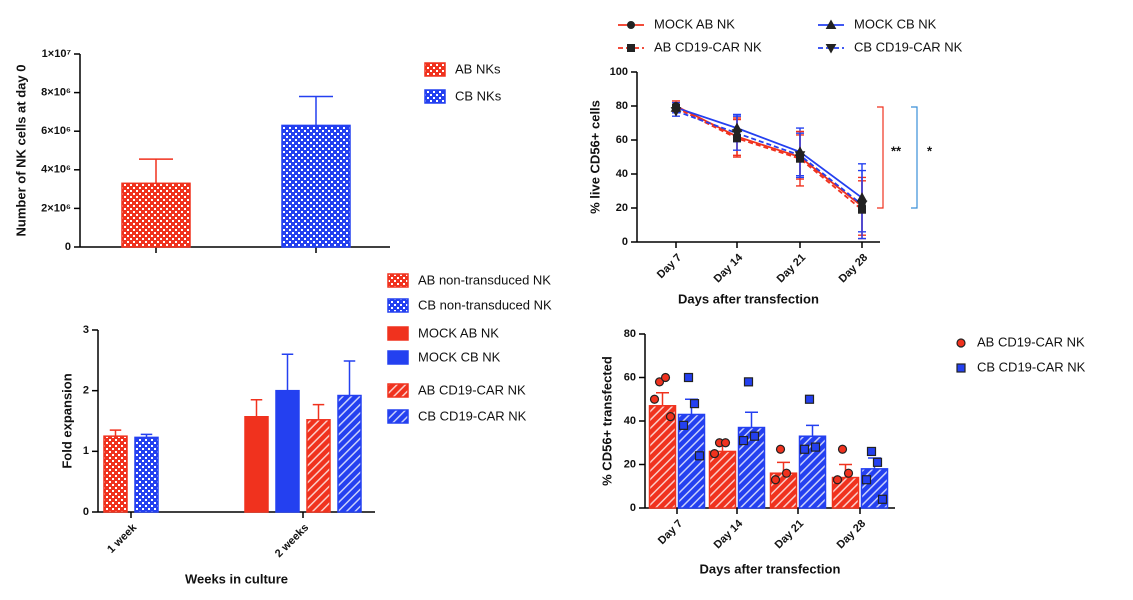  I want to click on y-axis-title: Number of NK cells at day 0, so click(20, 151).